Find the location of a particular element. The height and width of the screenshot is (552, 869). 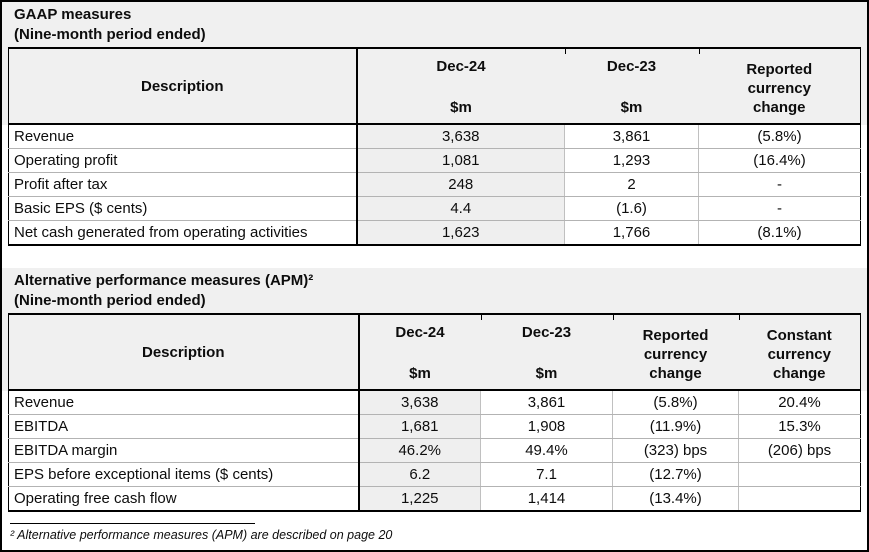

cell-constant-change: 20.4% is located at coordinates (799, 402).